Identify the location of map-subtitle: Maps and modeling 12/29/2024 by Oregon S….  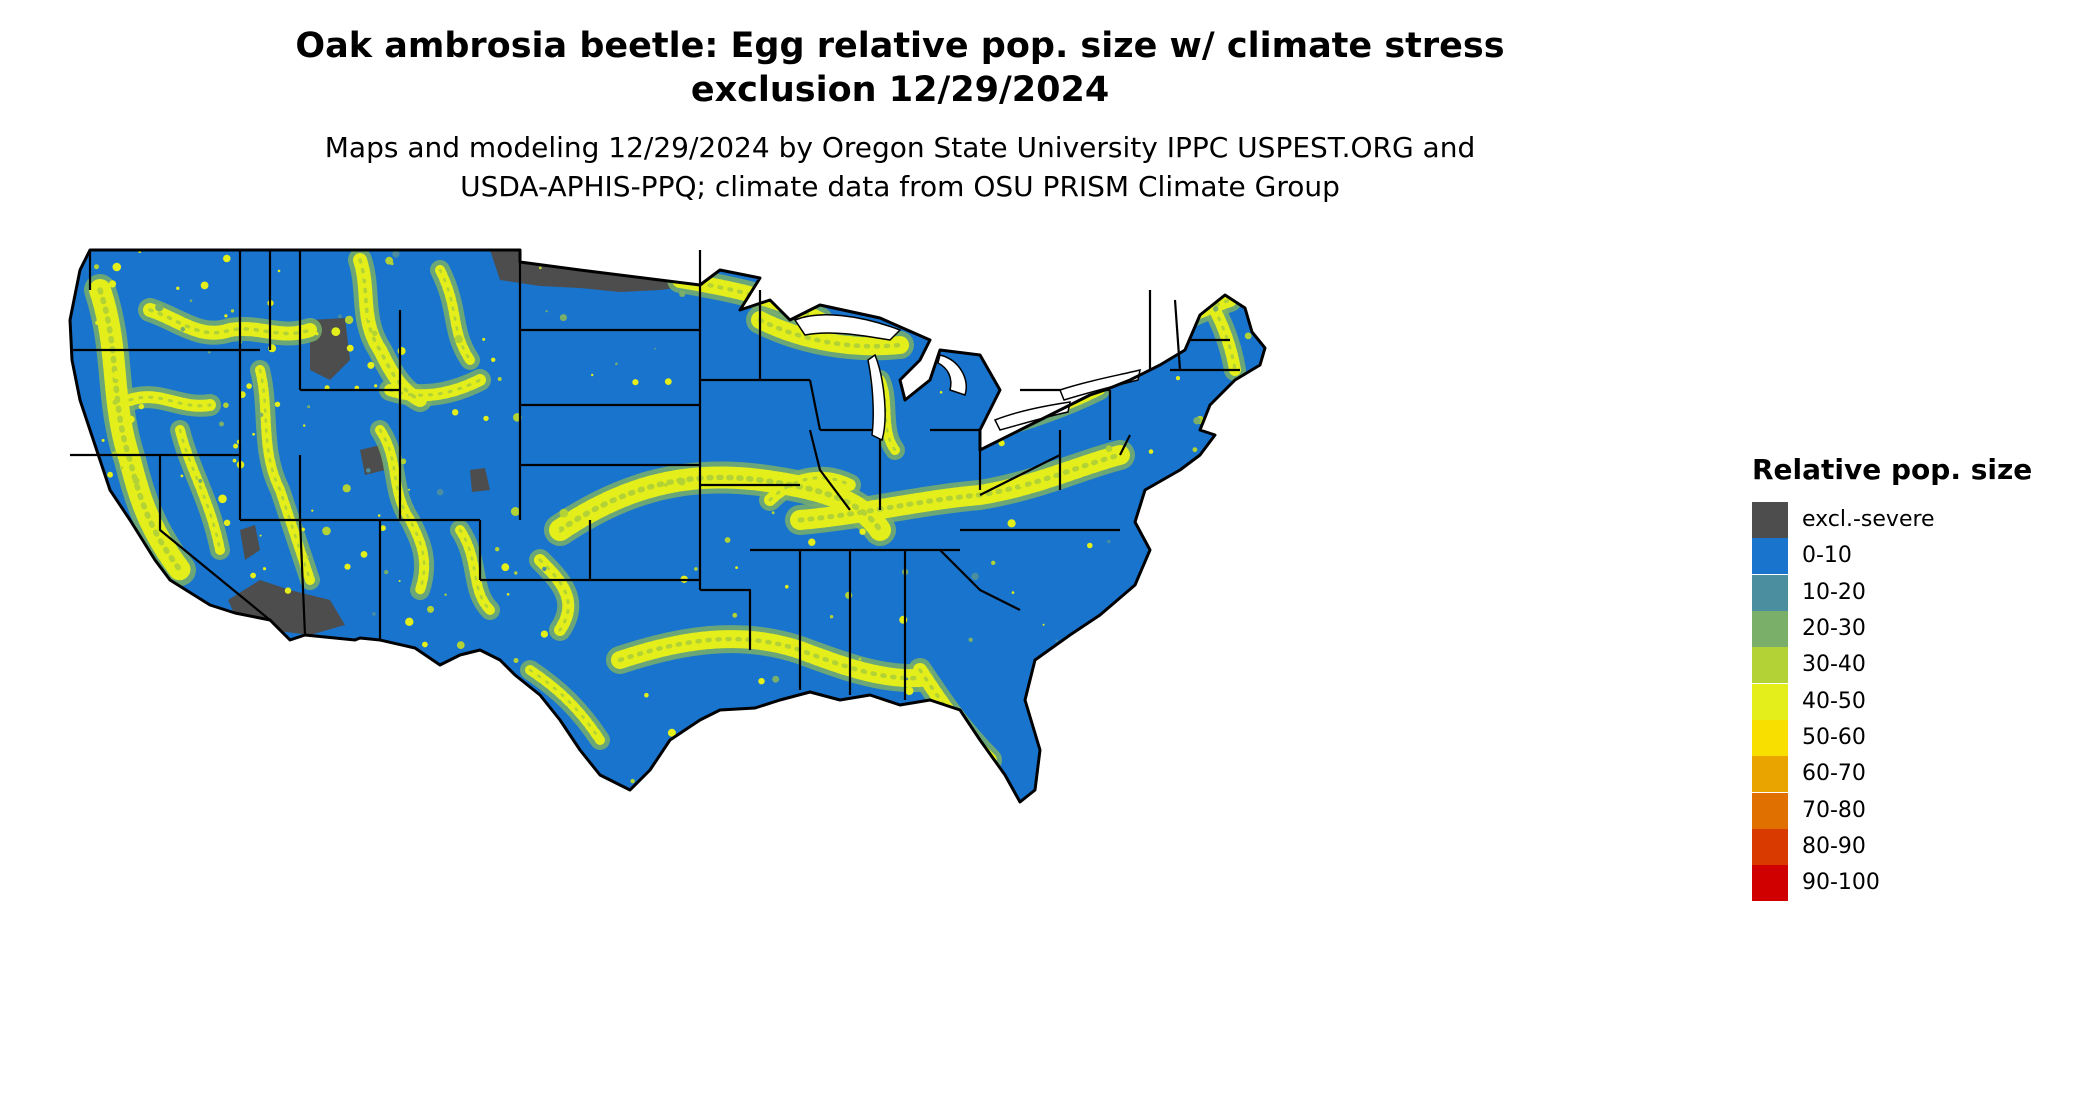
(900, 167).